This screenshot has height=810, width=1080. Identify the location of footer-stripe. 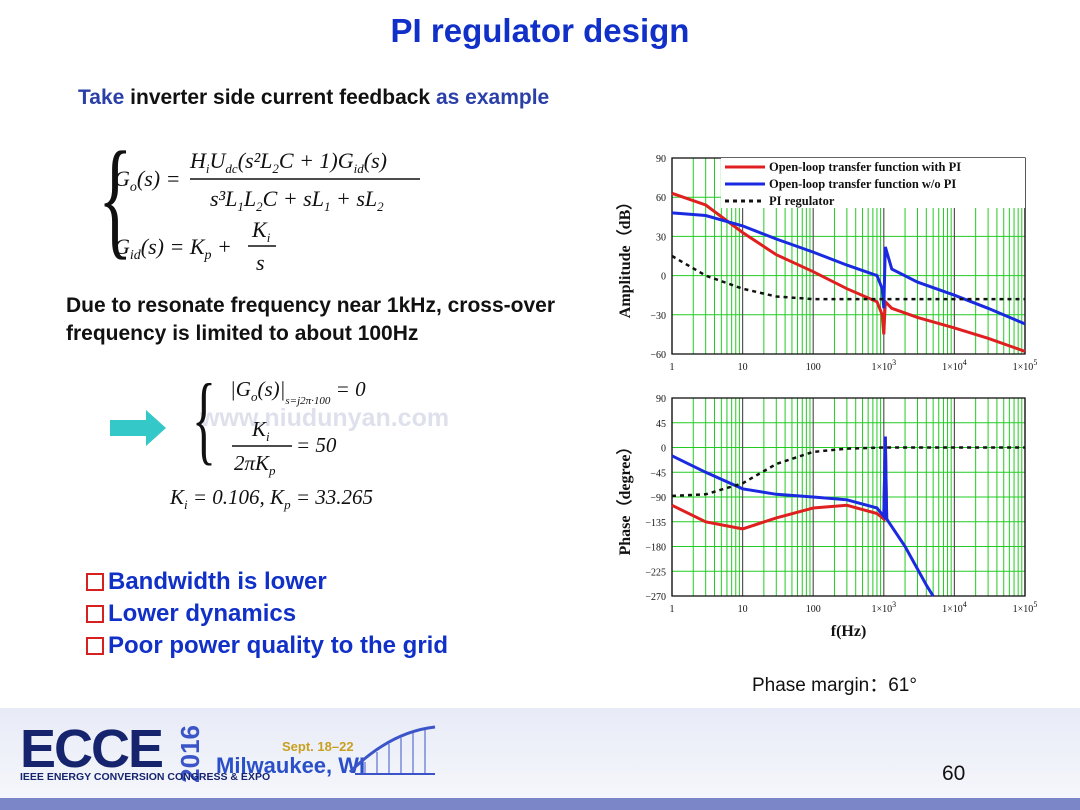
(540, 804).